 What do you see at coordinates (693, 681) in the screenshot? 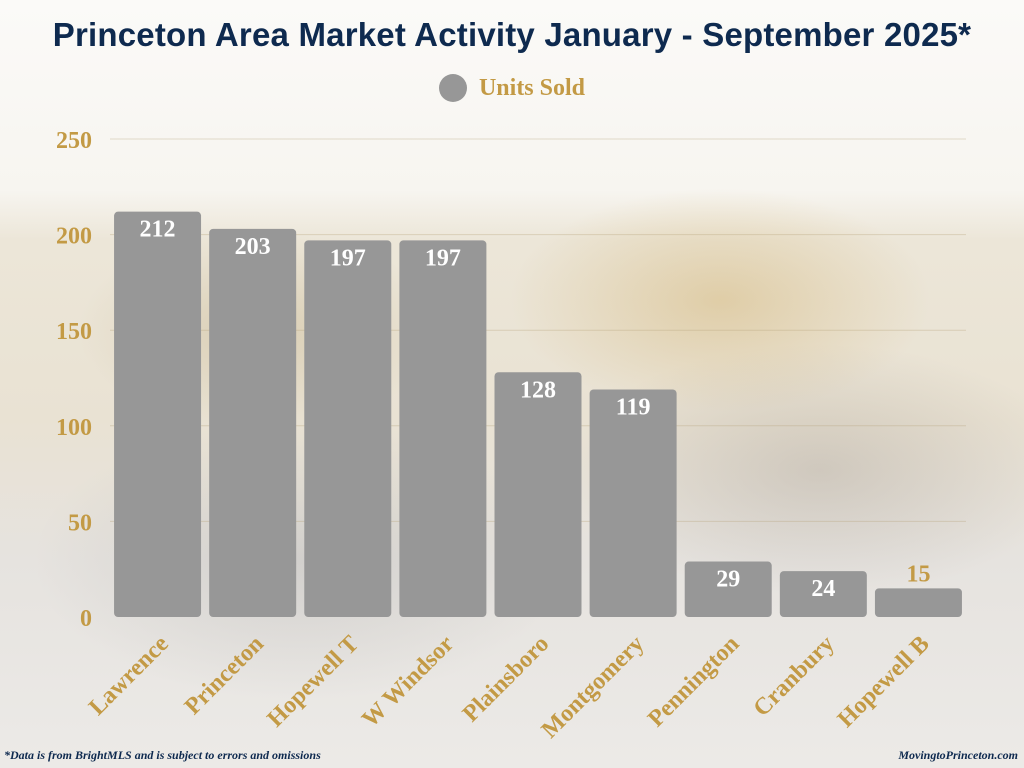
I see `x-tick-label: Pennington` at bounding box center [693, 681].